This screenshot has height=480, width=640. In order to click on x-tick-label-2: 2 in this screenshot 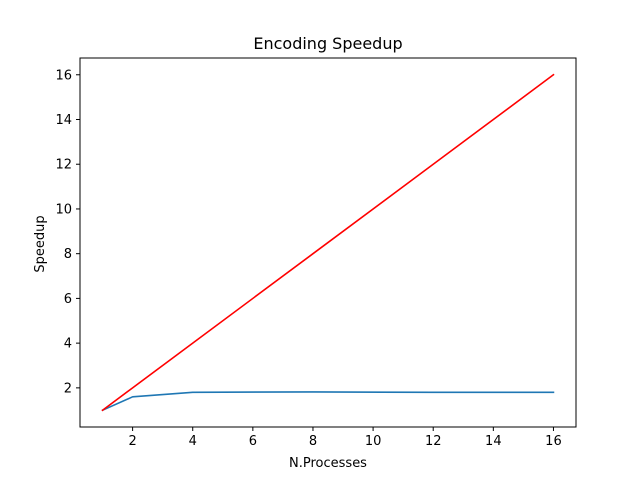, I will do `click(132, 441)`.